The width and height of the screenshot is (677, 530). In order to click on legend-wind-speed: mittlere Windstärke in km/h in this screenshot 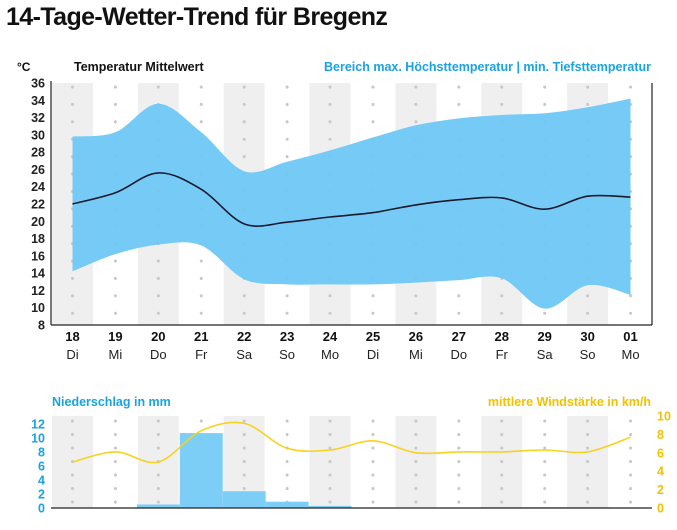, I will do `click(569, 402)`.